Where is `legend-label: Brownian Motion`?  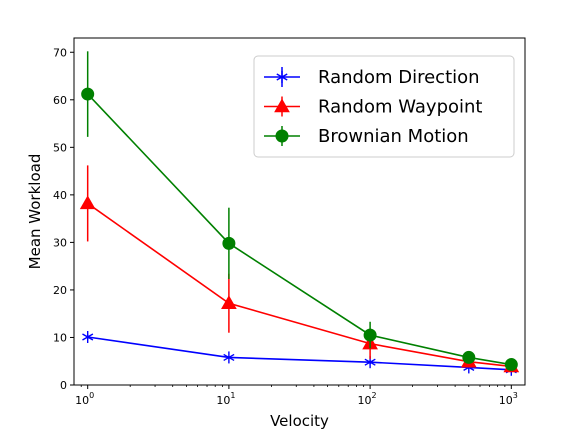
legend-label: Brownian Motion is located at coordinates (393, 136).